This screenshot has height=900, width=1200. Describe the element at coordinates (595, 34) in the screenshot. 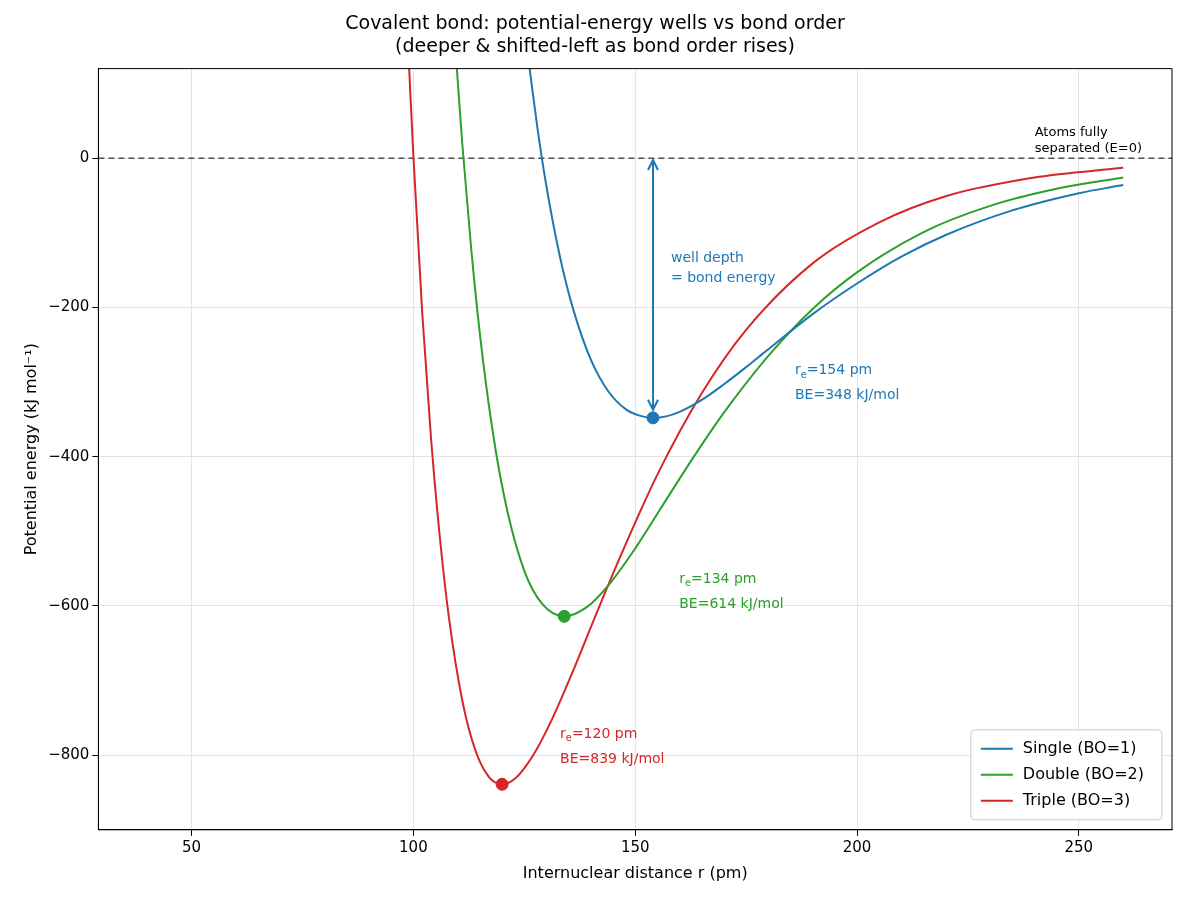

I see `chart-title: Covalent bond: potential-energy wells vs bond order (deeper & shifted-left as bond order rises)` at that location.